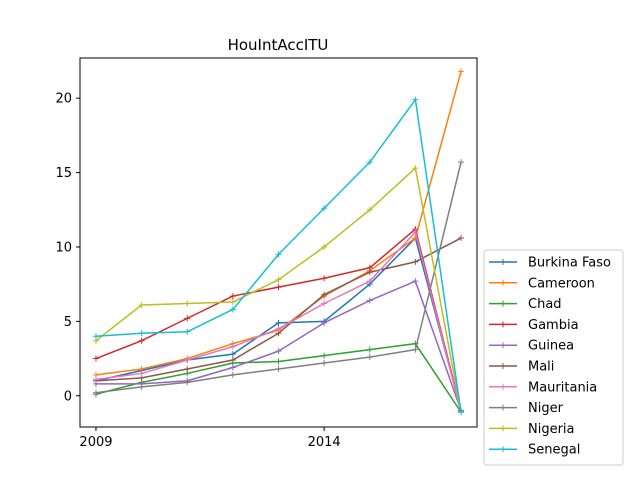 Image resolution: width=640 pixels, height=480 pixels. I want to click on legend-box, so click(553, 357).